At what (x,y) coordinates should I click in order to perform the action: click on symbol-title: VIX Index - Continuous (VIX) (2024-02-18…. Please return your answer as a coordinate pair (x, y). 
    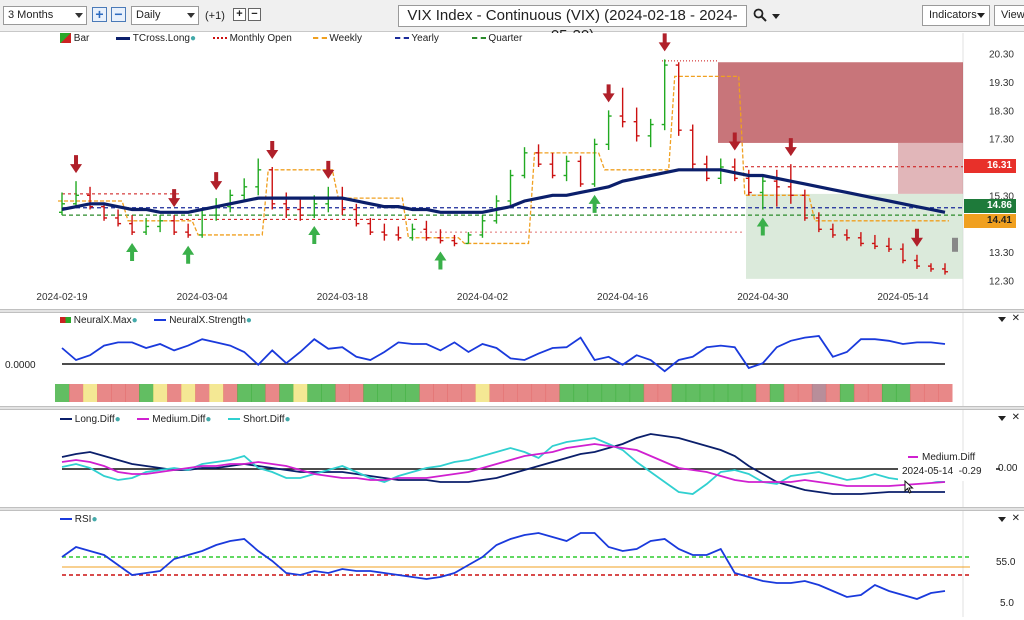
    Looking at the image, I should click on (572, 24).